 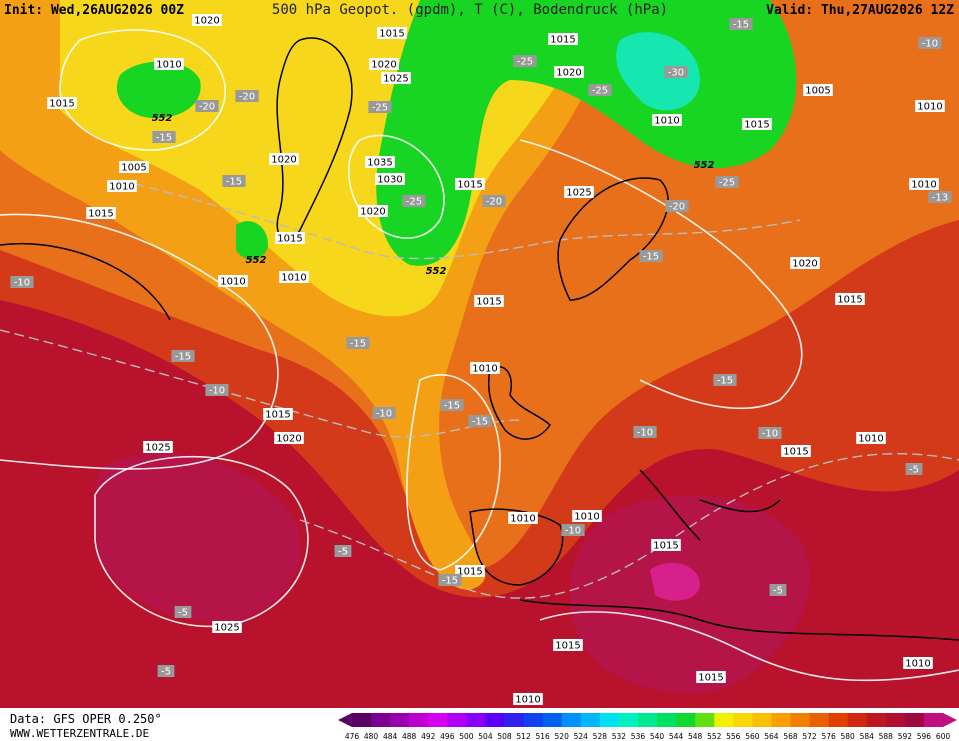 What do you see at coordinates (562, 736) in the screenshot?
I see `colorbar-label: 520` at bounding box center [562, 736].